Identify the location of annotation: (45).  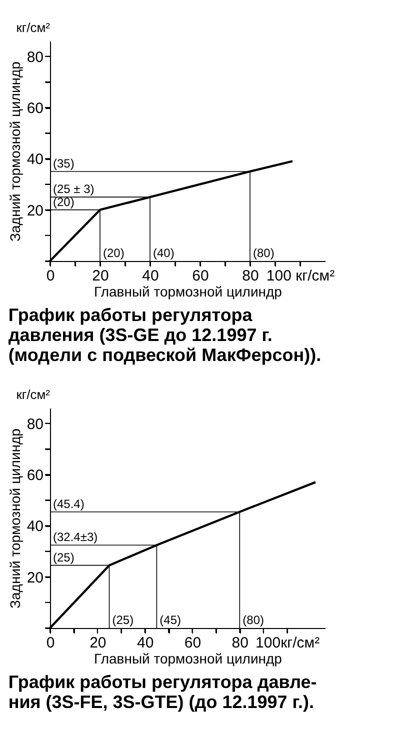
(171, 620).